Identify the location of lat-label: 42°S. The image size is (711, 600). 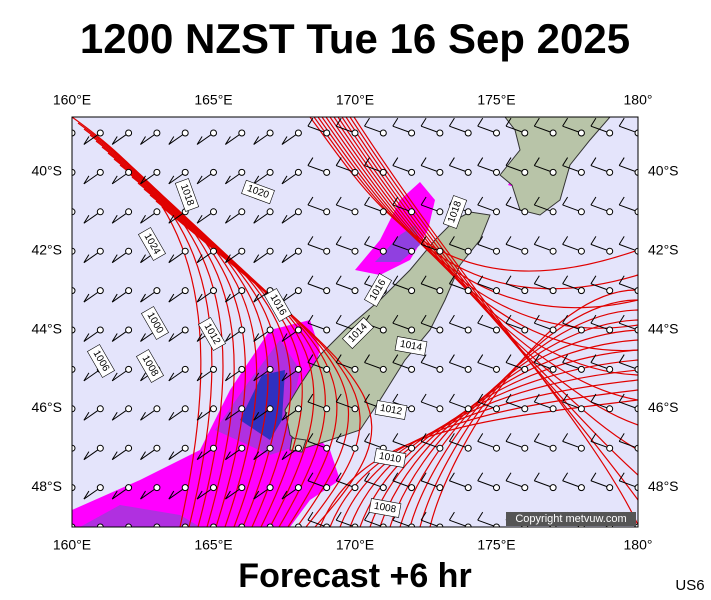
(663, 250).